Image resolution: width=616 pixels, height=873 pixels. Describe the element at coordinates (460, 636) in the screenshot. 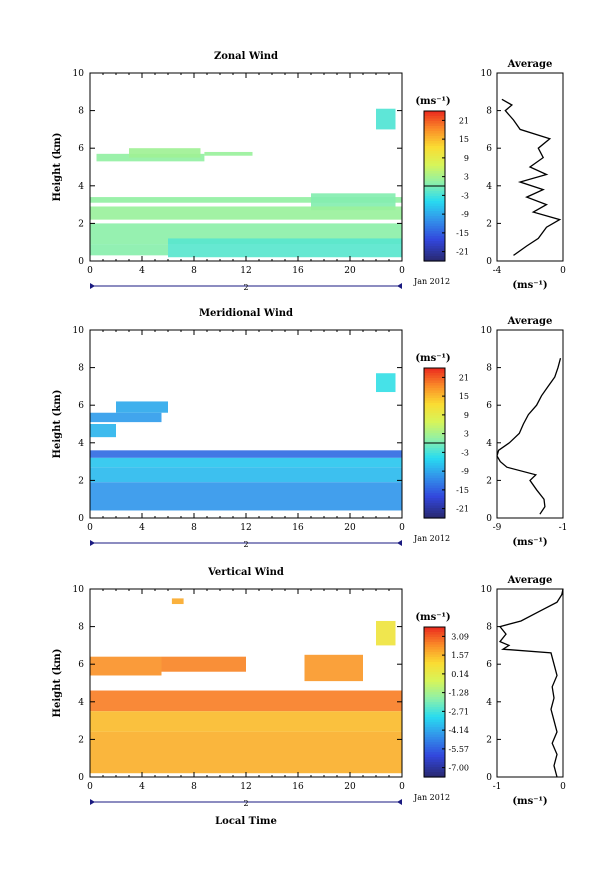

I see `colorbar-tick-label: 3.09` at that location.